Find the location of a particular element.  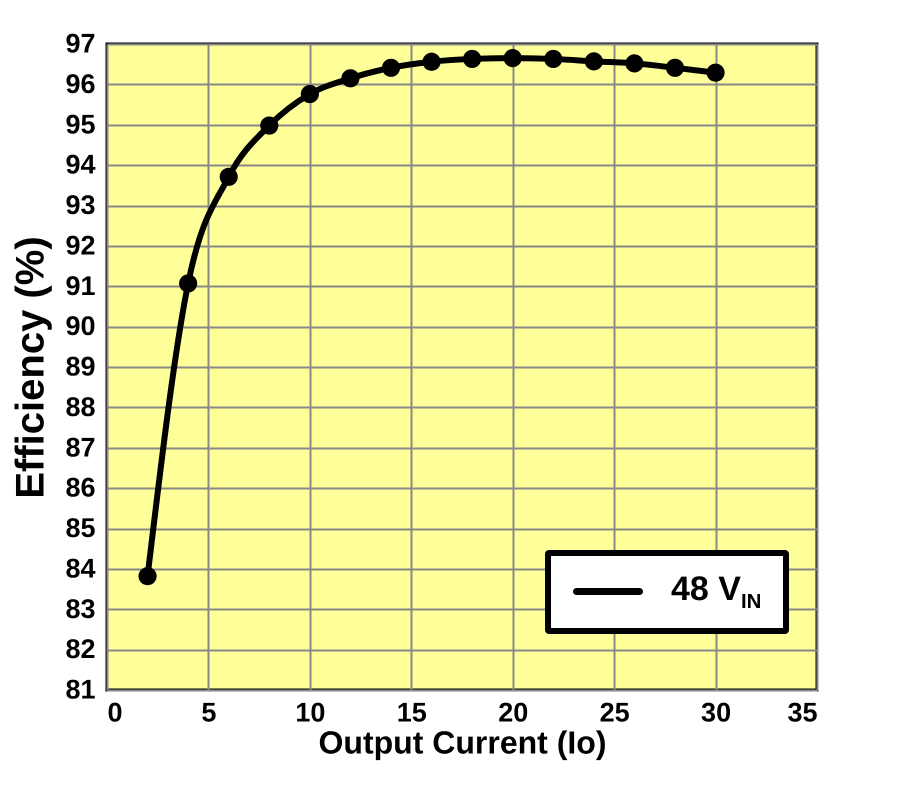

x-tick-label: 20 is located at coordinates (513, 713).